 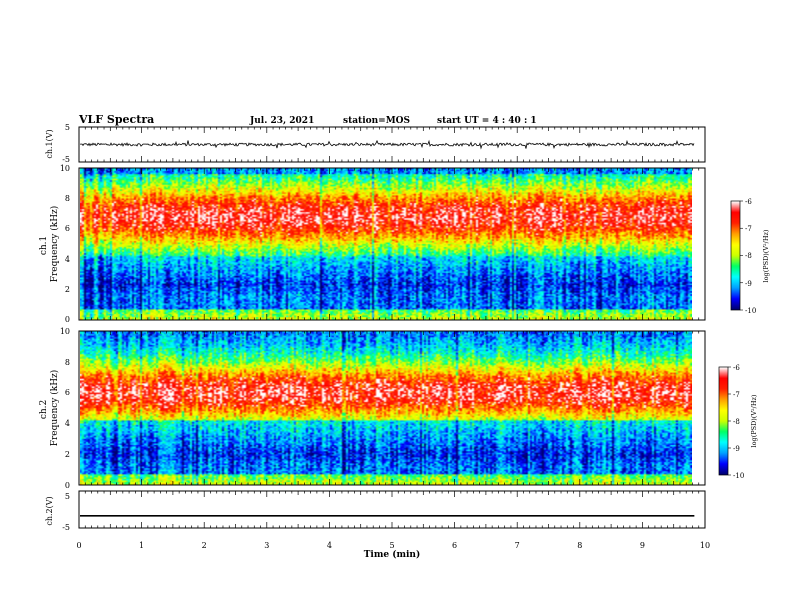 What do you see at coordinates (454, 545) in the screenshot?
I see `x-tick-label-6: 6` at bounding box center [454, 545].